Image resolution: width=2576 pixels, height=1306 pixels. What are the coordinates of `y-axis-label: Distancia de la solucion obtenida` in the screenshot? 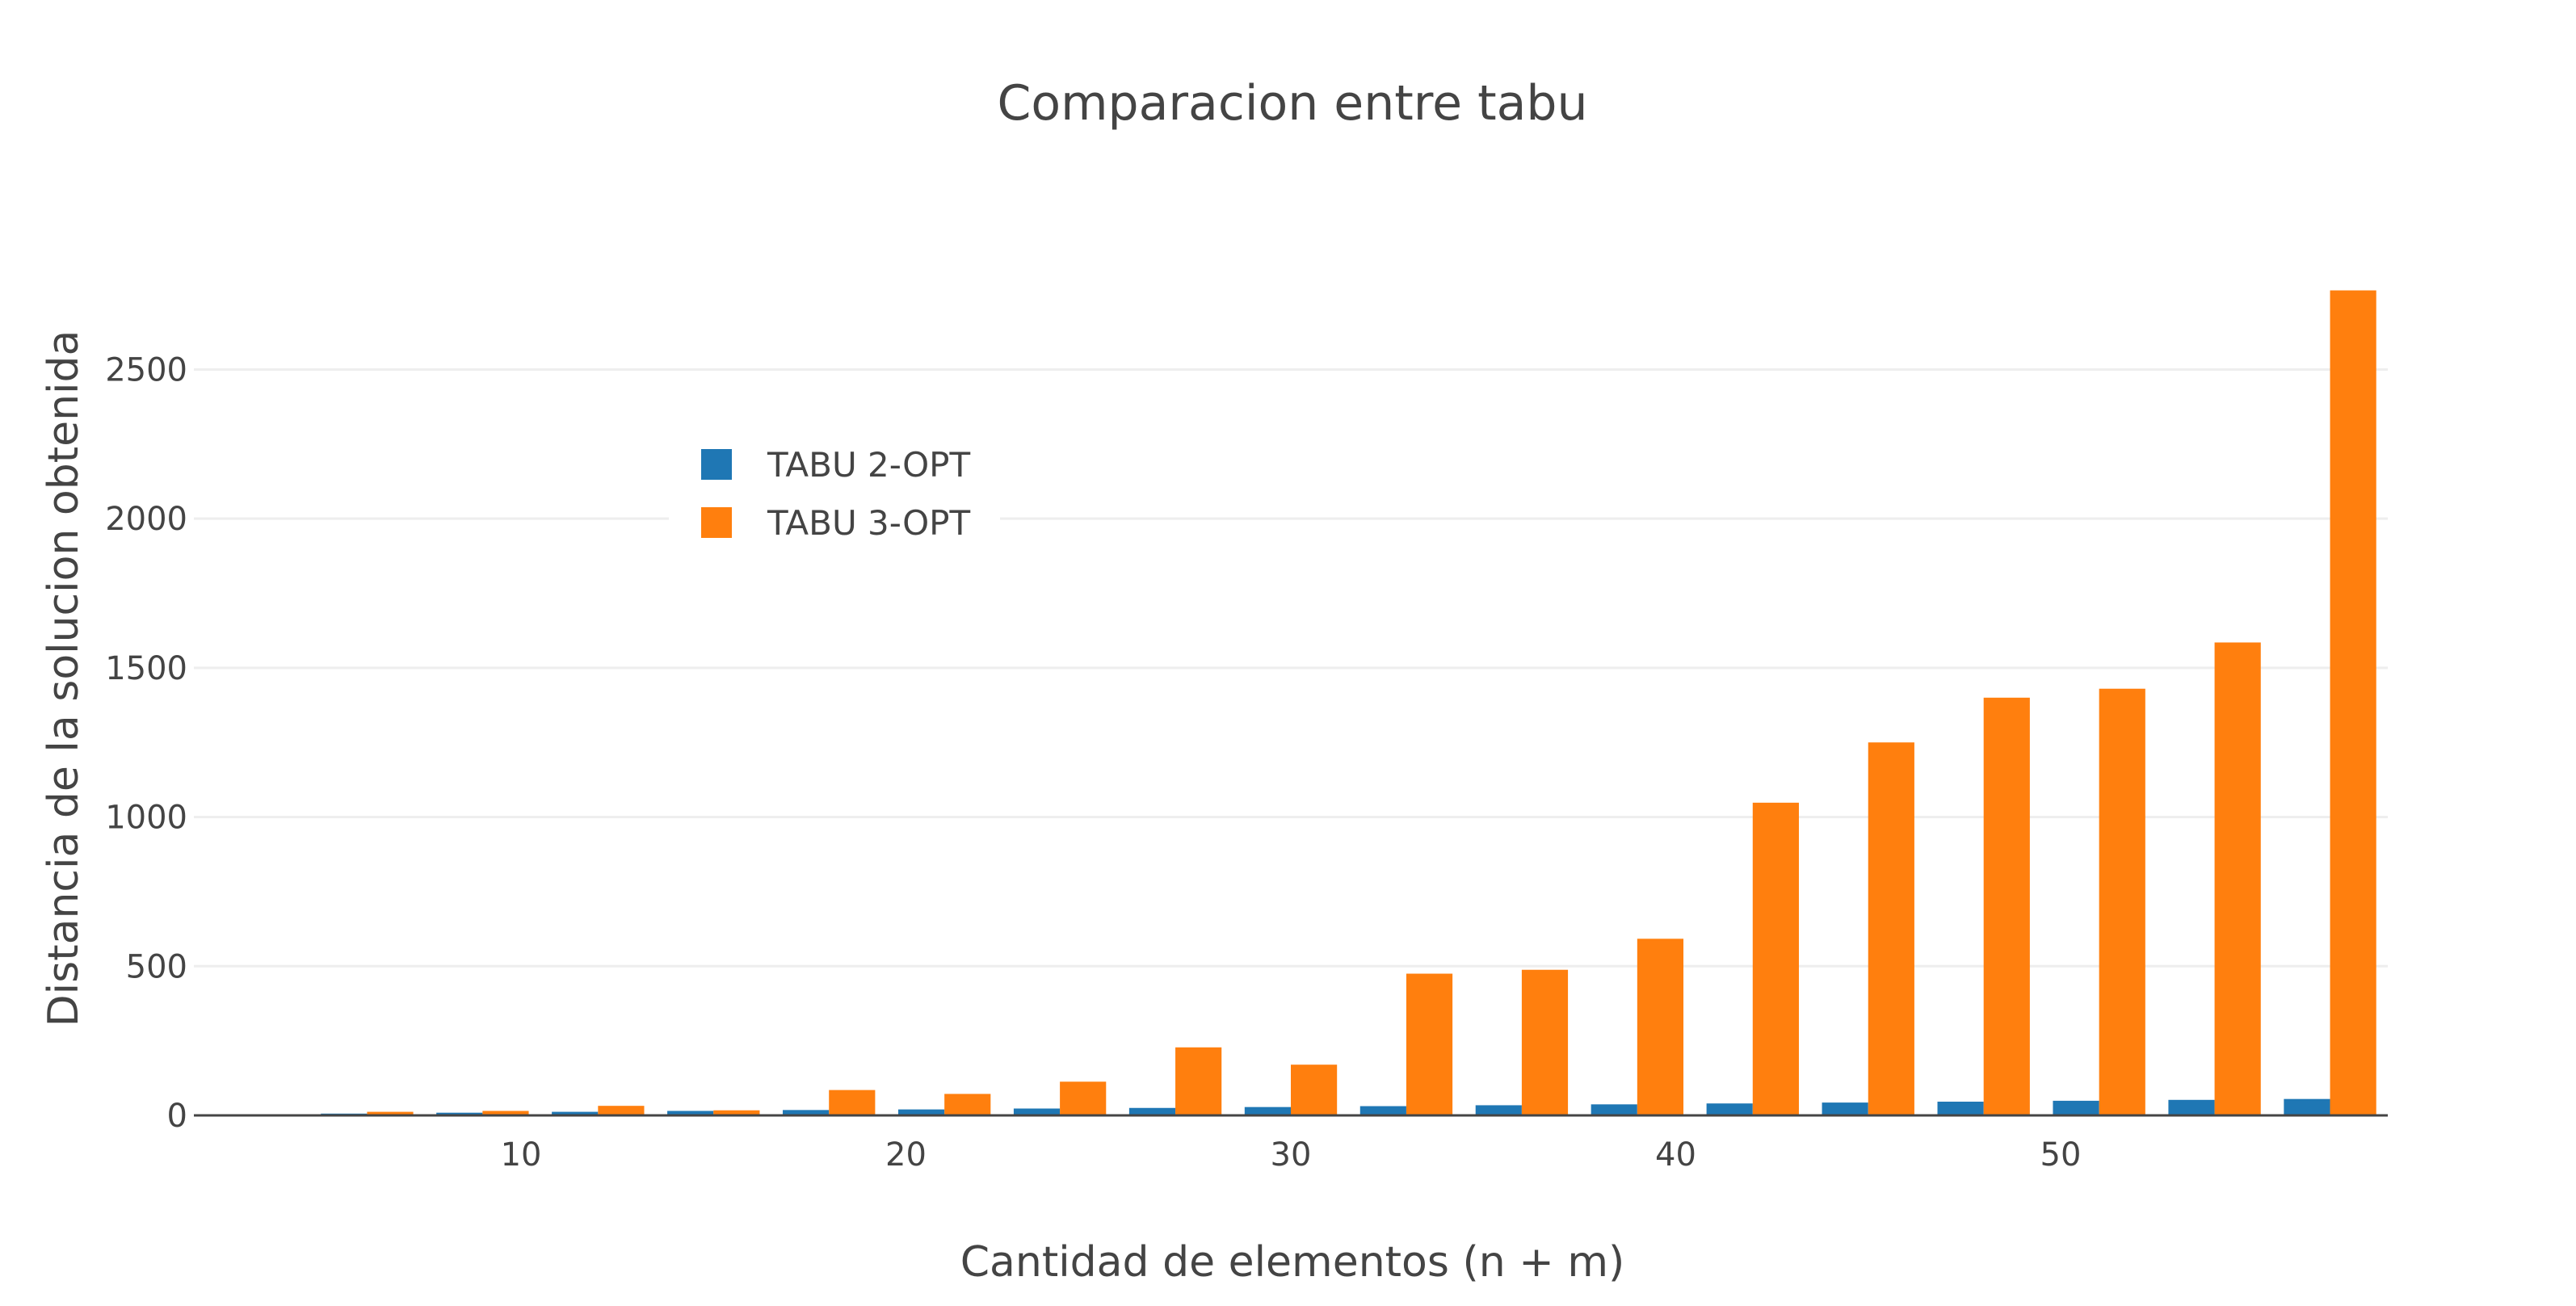 It's located at (64, 678).